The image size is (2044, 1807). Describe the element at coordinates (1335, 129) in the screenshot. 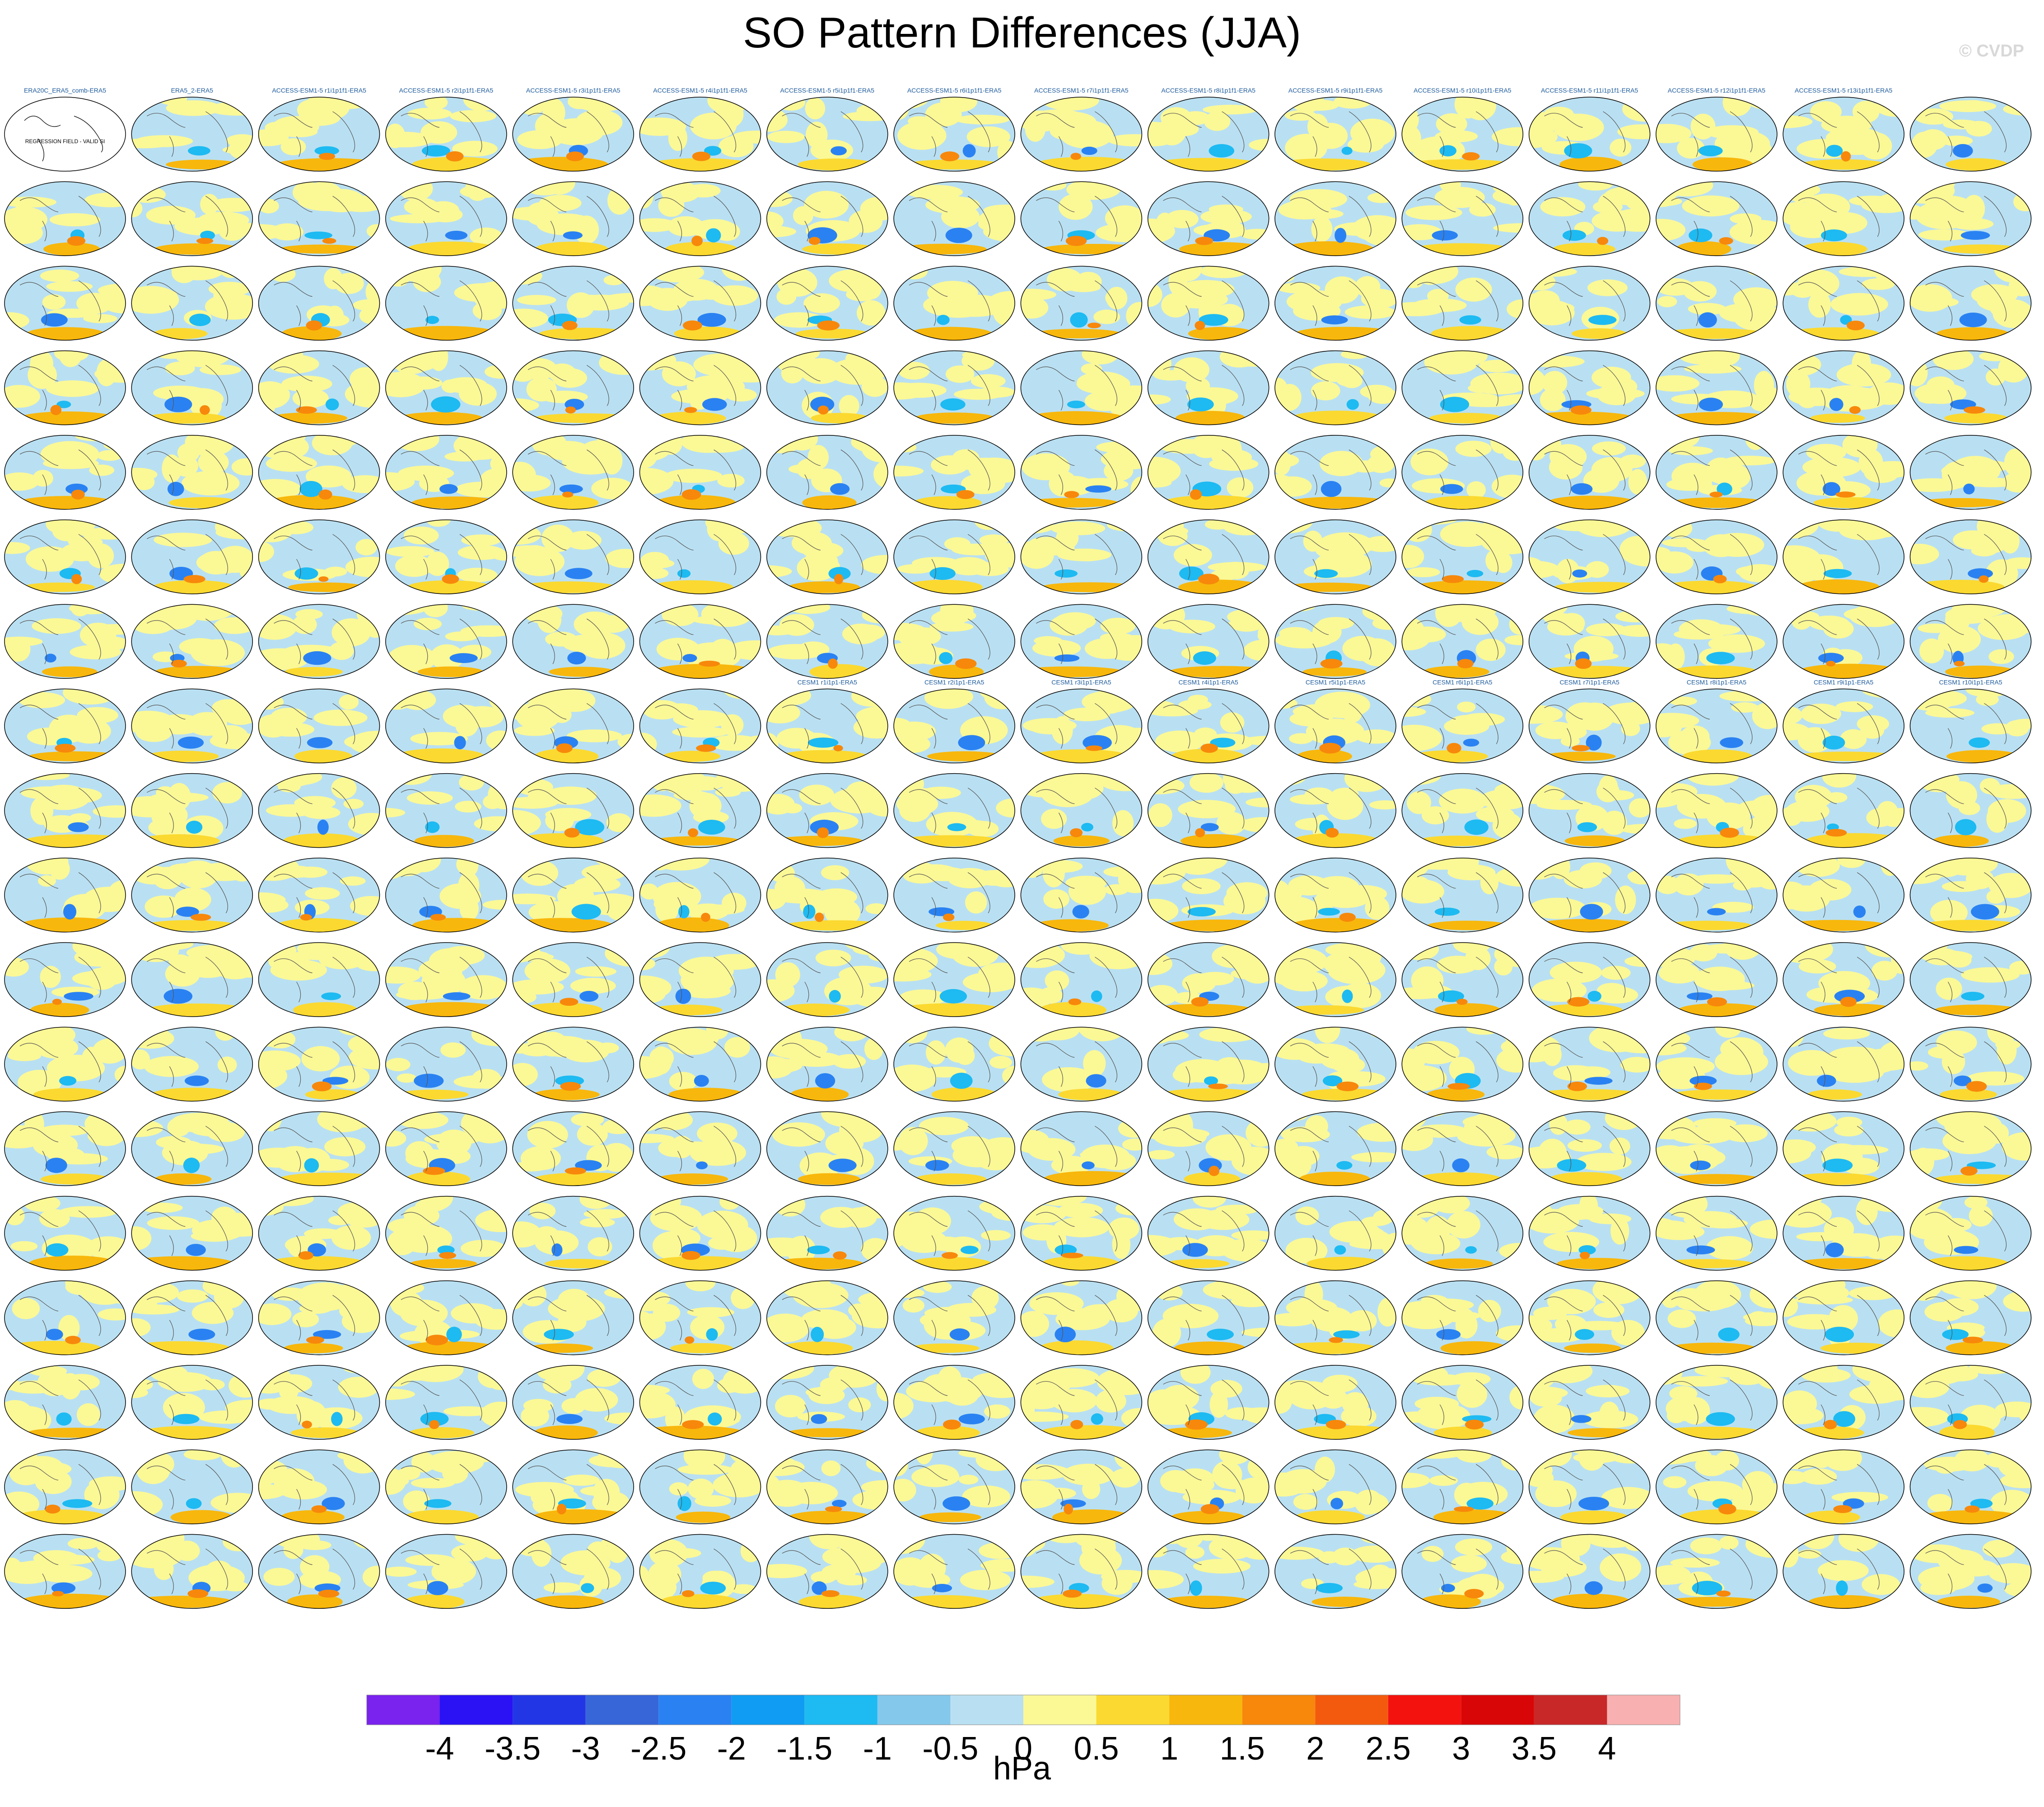

I see `map-panel: ACCESS-ESM1-5 r9i1p1f1-ERA5` at that location.